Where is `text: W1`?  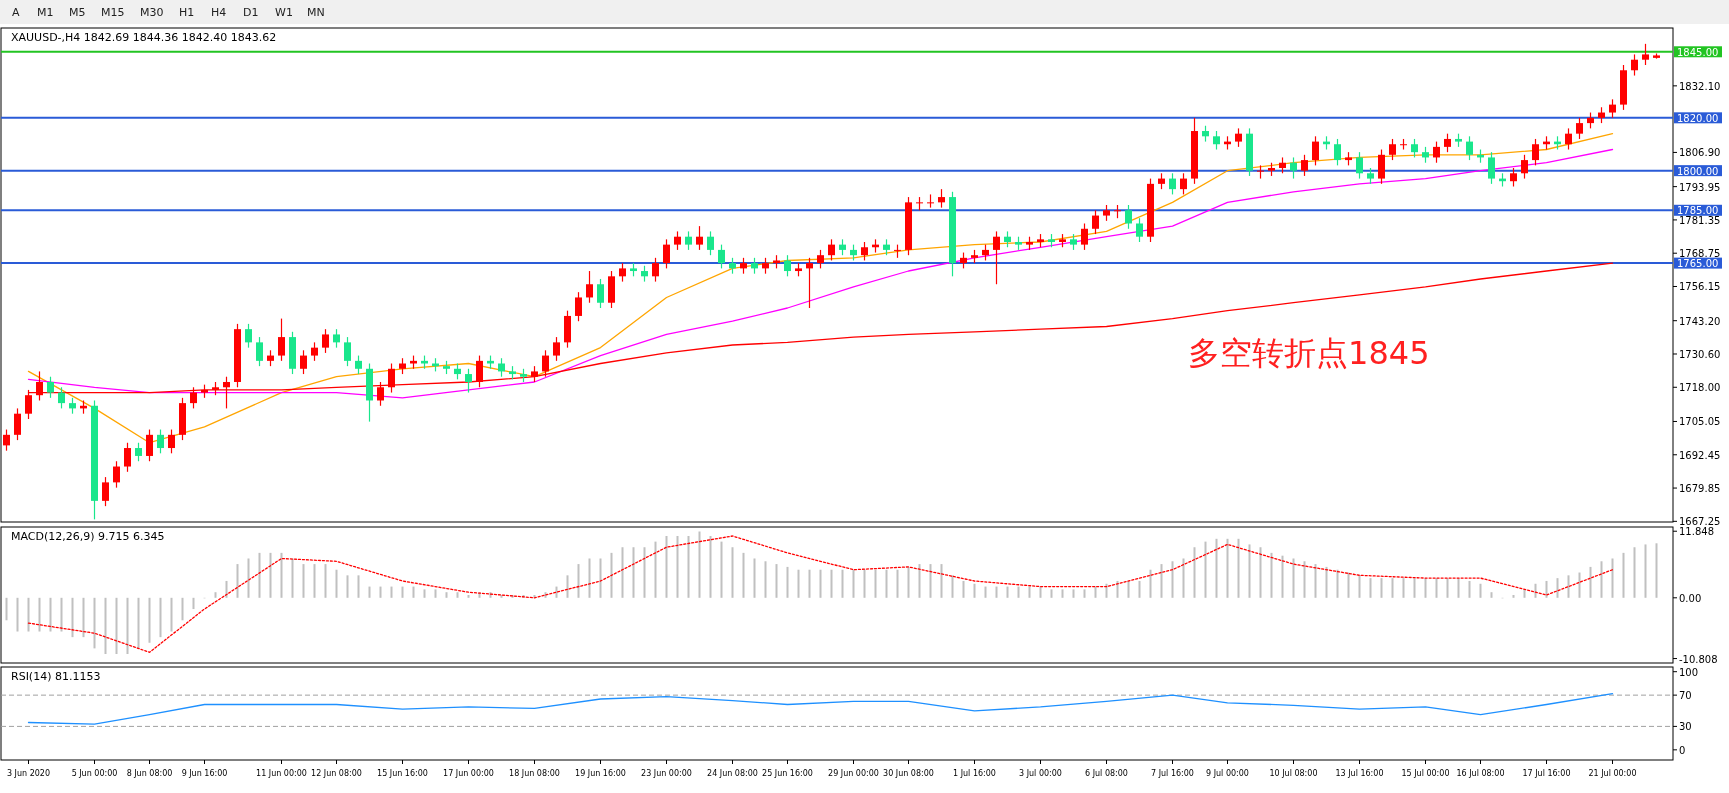 text: W1 is located at coordinates (284, 12).